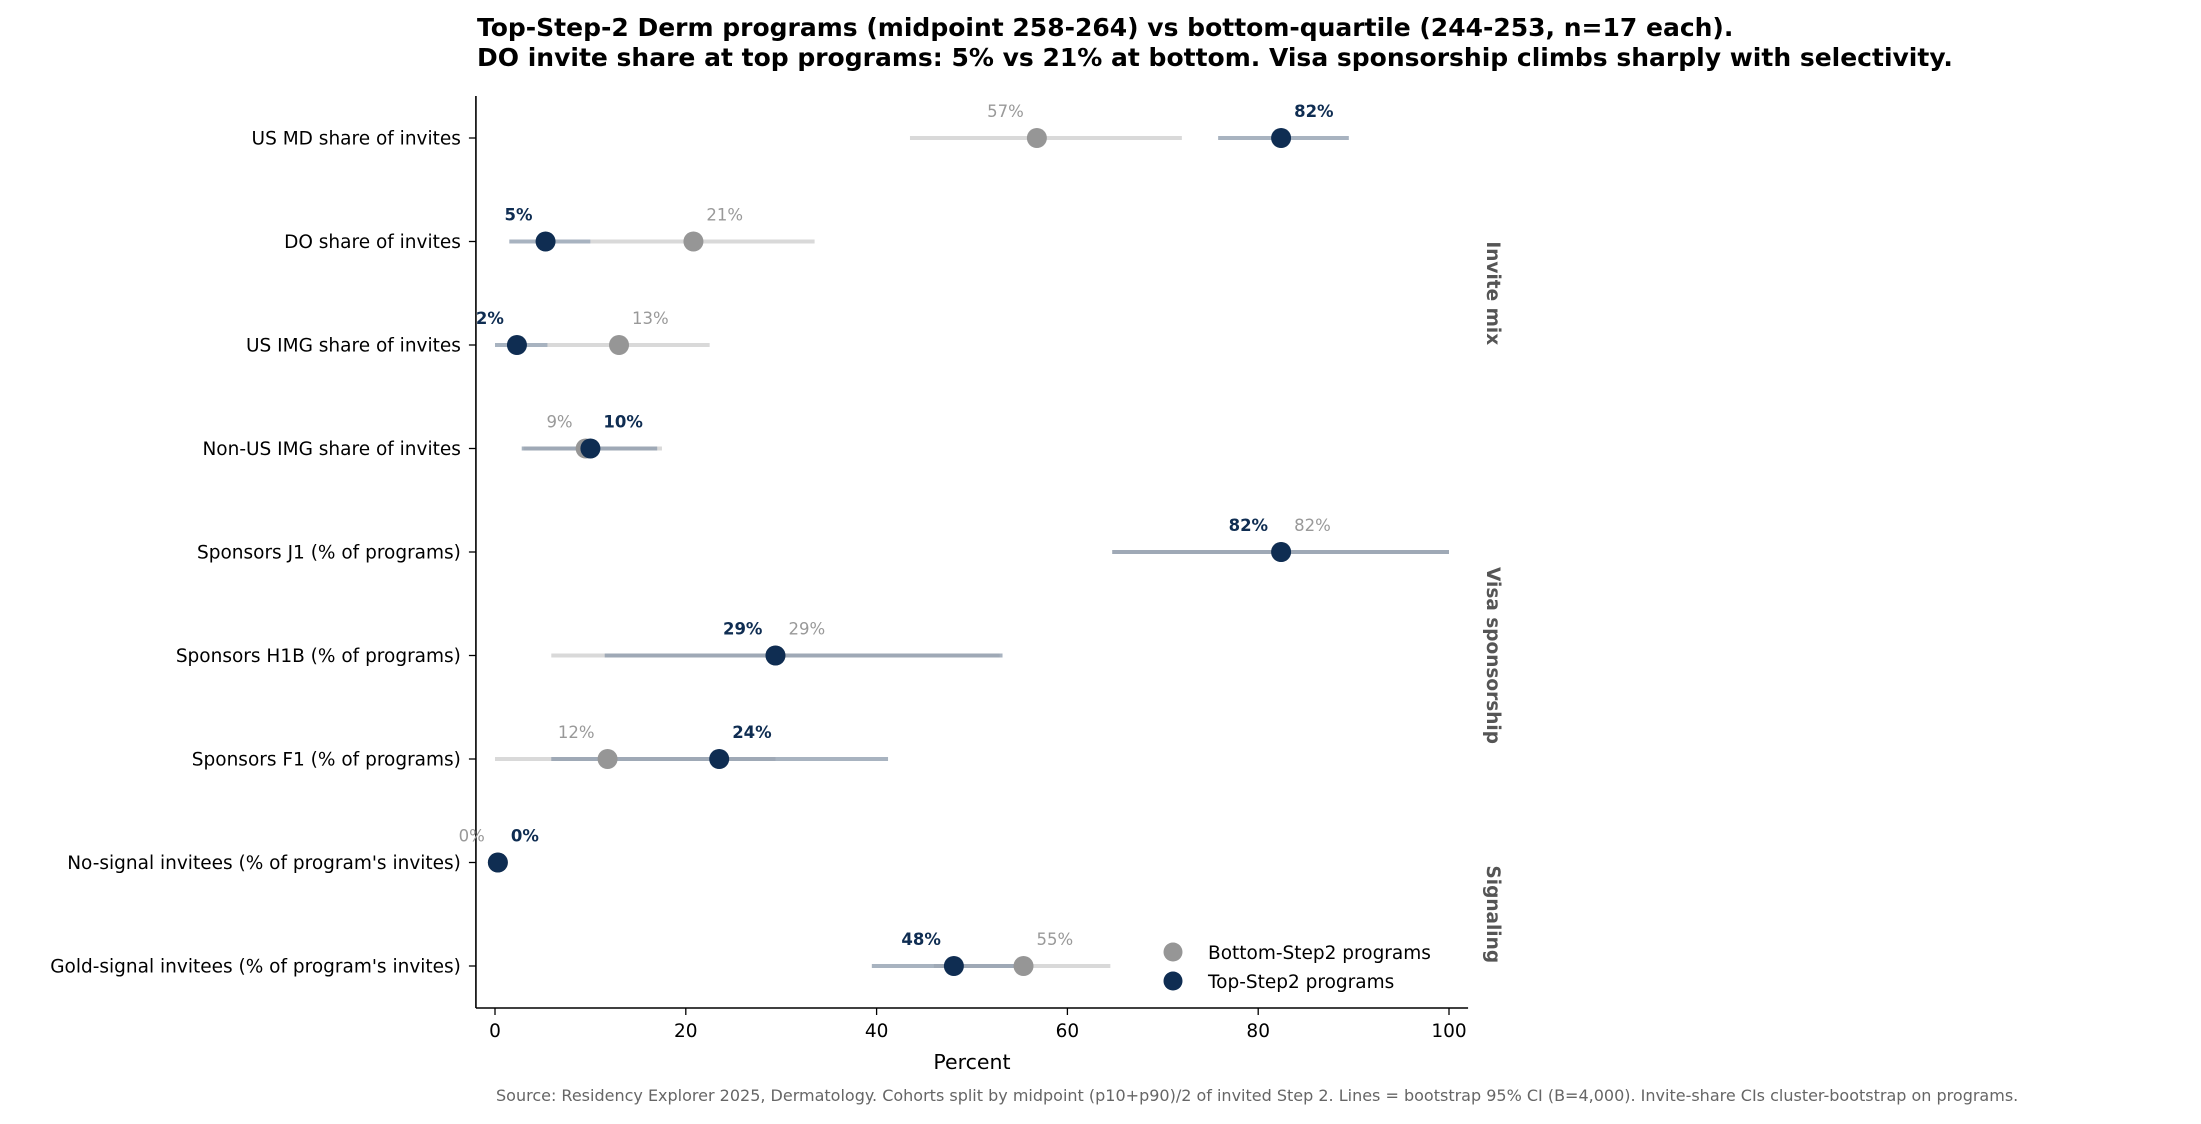 The width and height of the screenshot is (2201, 1124). Describe the element at coordinates (971, 1062) in the screenshot. I see `x-axis-label: Percent` at that location.